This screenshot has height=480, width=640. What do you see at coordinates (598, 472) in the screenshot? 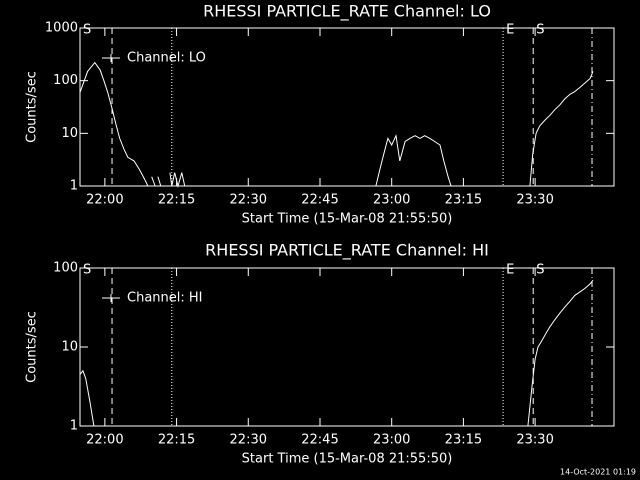
I see `footer: 14-Oct-2021 01:19` at bounding box center [598, 472].